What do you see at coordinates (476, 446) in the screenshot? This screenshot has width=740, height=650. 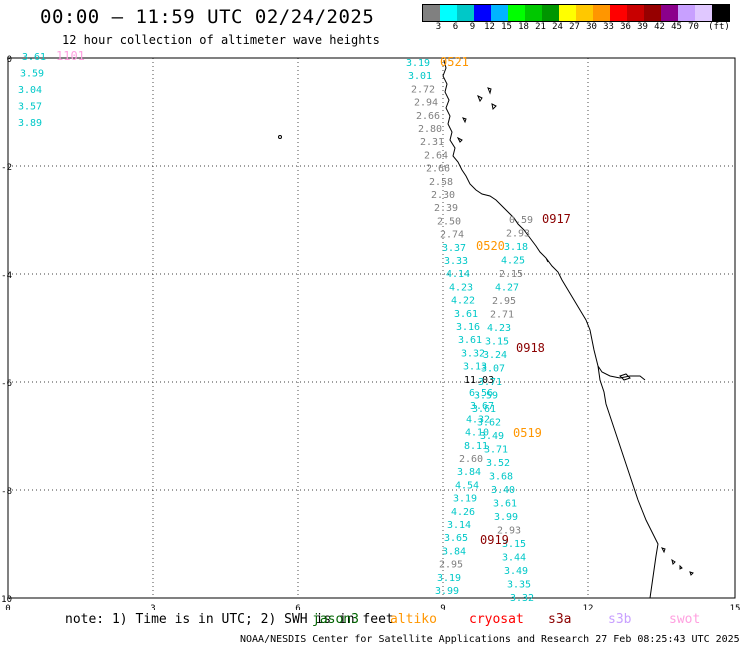 I see `wave-height-label: 8.11` at bounding box center [476, 446].